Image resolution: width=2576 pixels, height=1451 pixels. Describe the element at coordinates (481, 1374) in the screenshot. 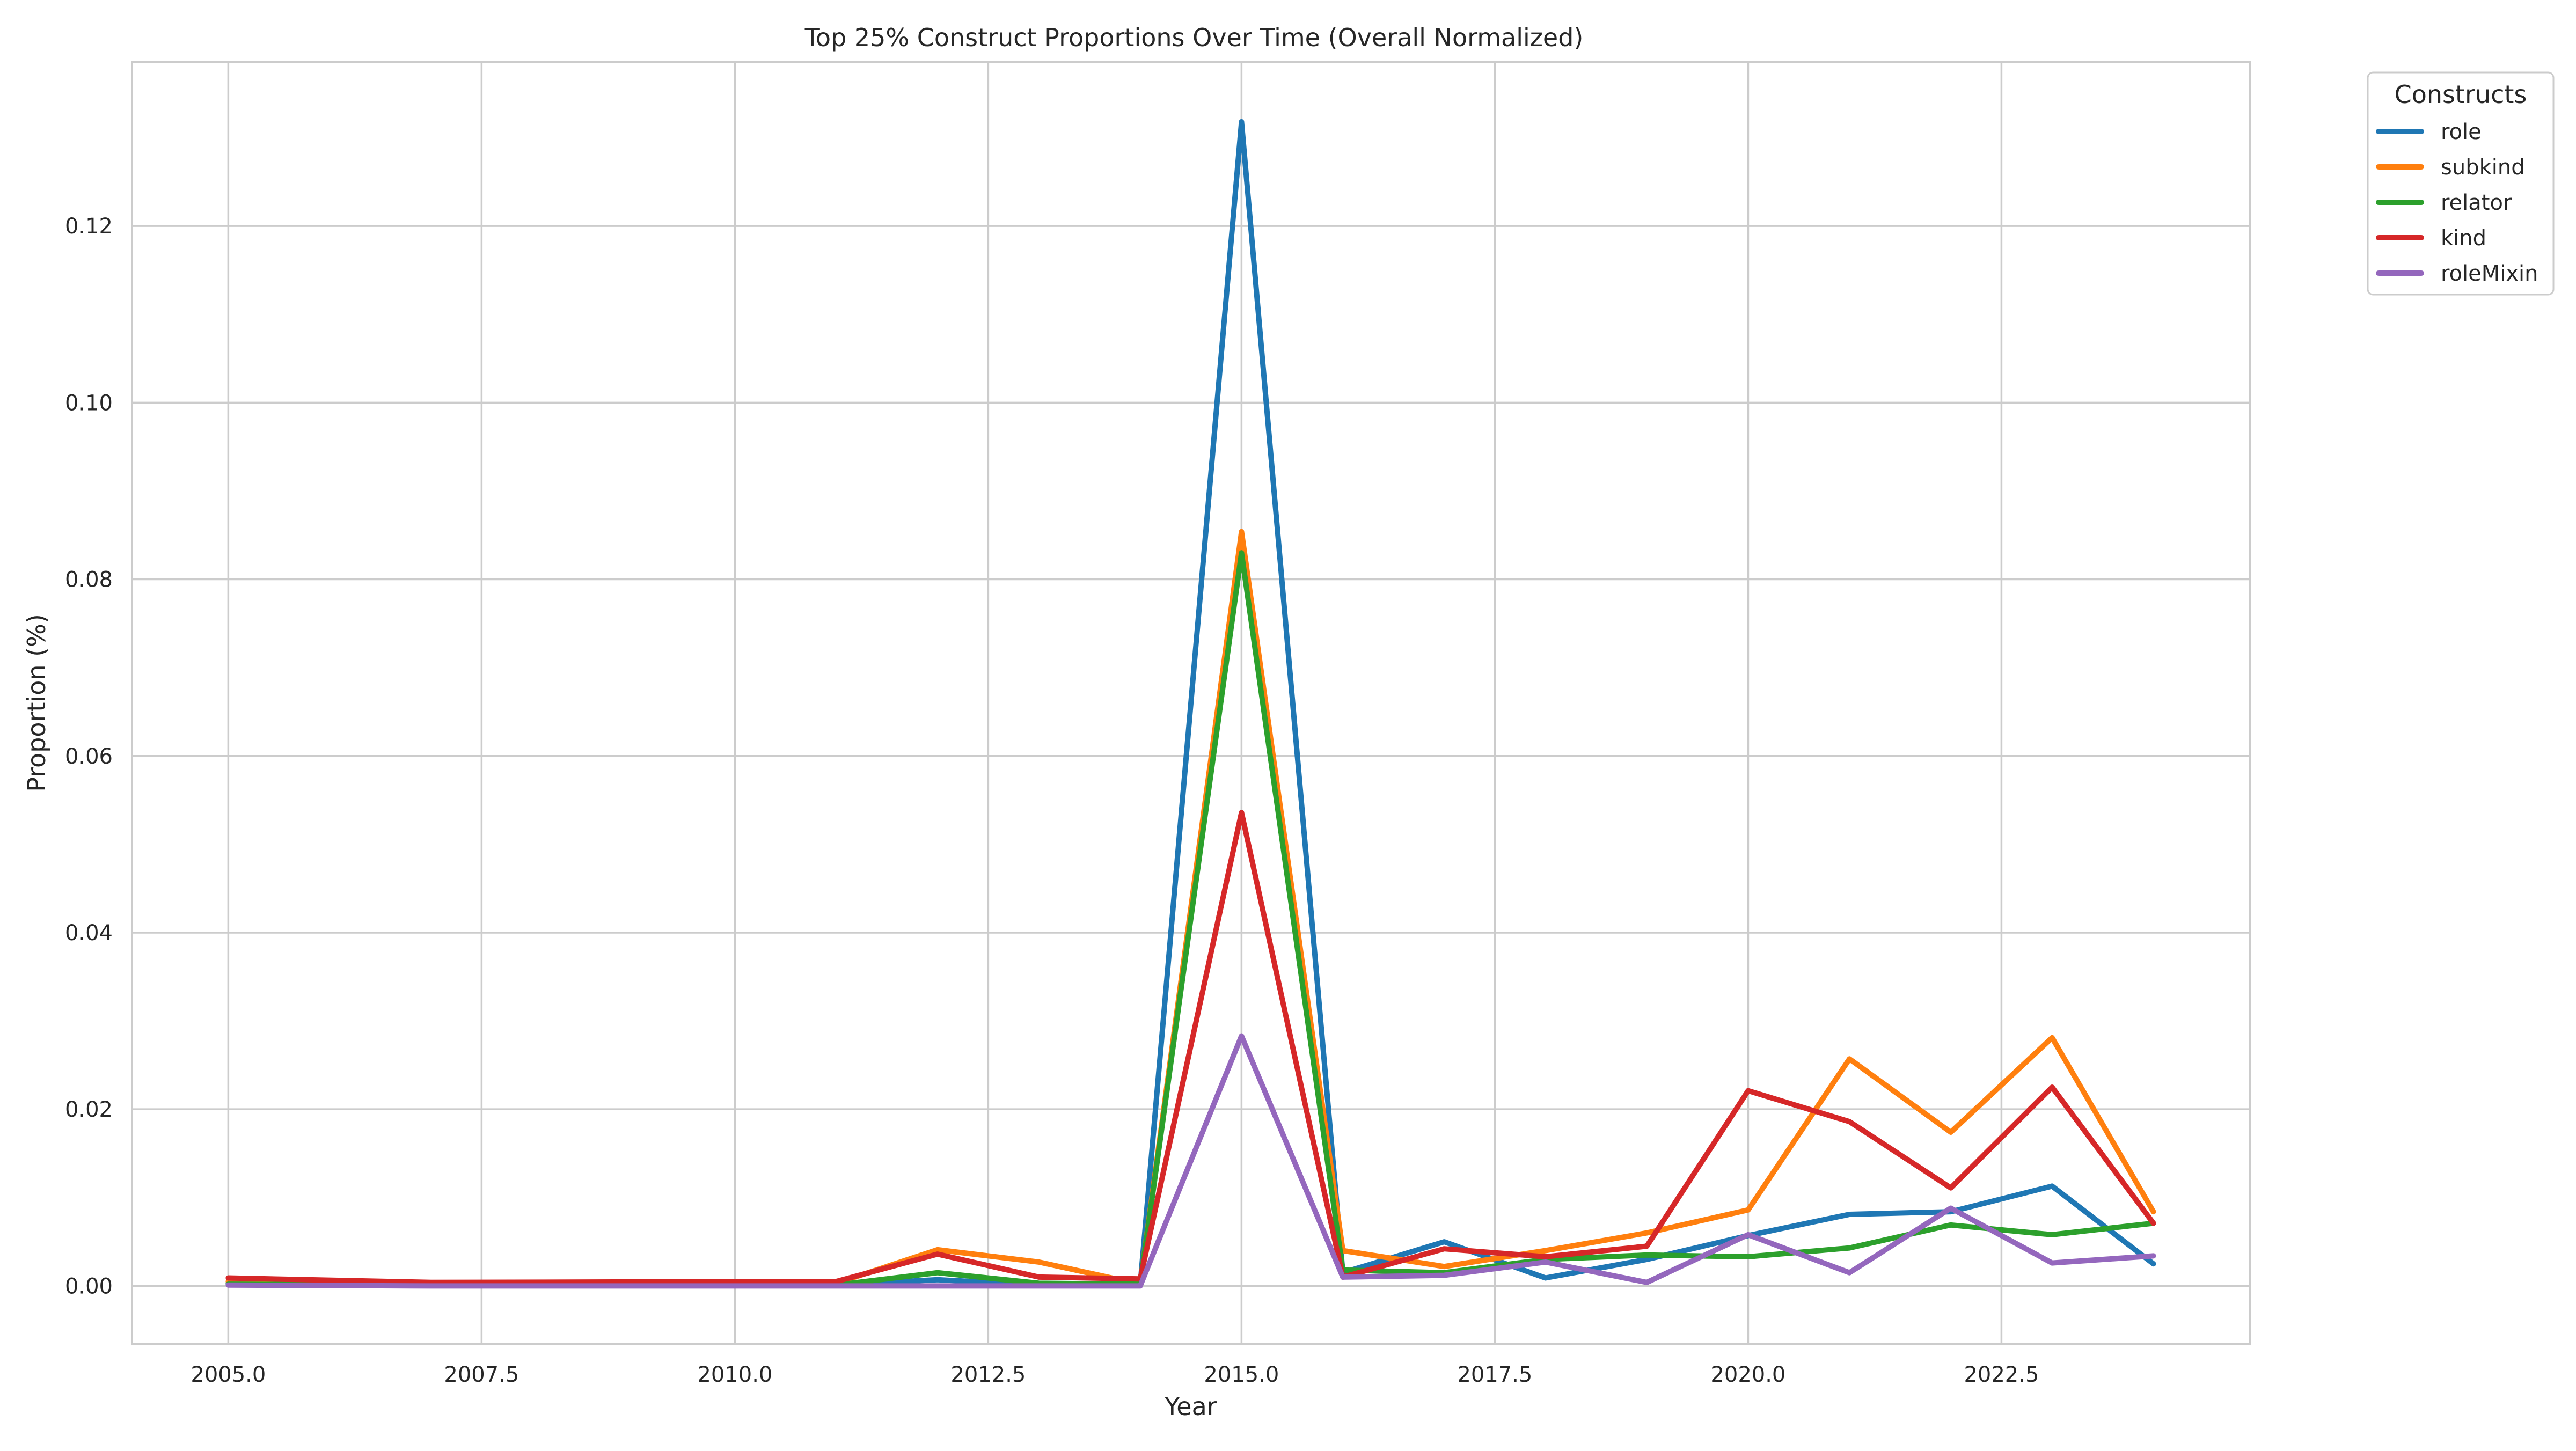

I see `x-tick-label: 2007.5` at that location.